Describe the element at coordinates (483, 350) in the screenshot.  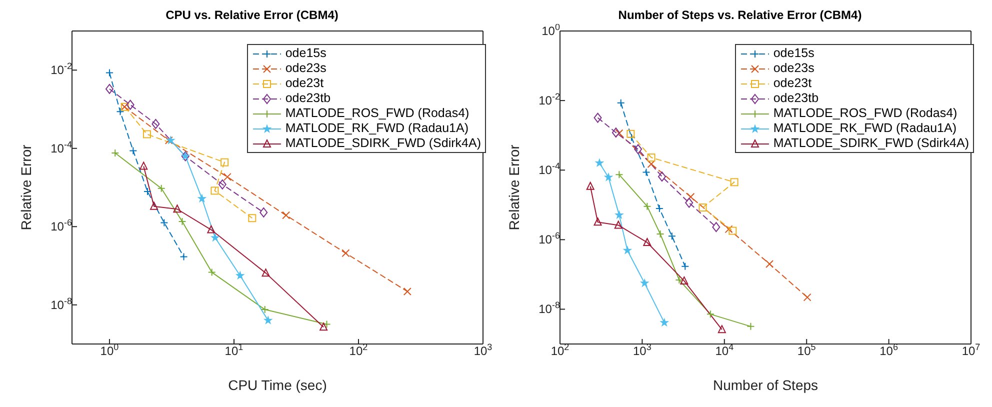
I see `x-tick-label: 10$^{3}$` at that location.